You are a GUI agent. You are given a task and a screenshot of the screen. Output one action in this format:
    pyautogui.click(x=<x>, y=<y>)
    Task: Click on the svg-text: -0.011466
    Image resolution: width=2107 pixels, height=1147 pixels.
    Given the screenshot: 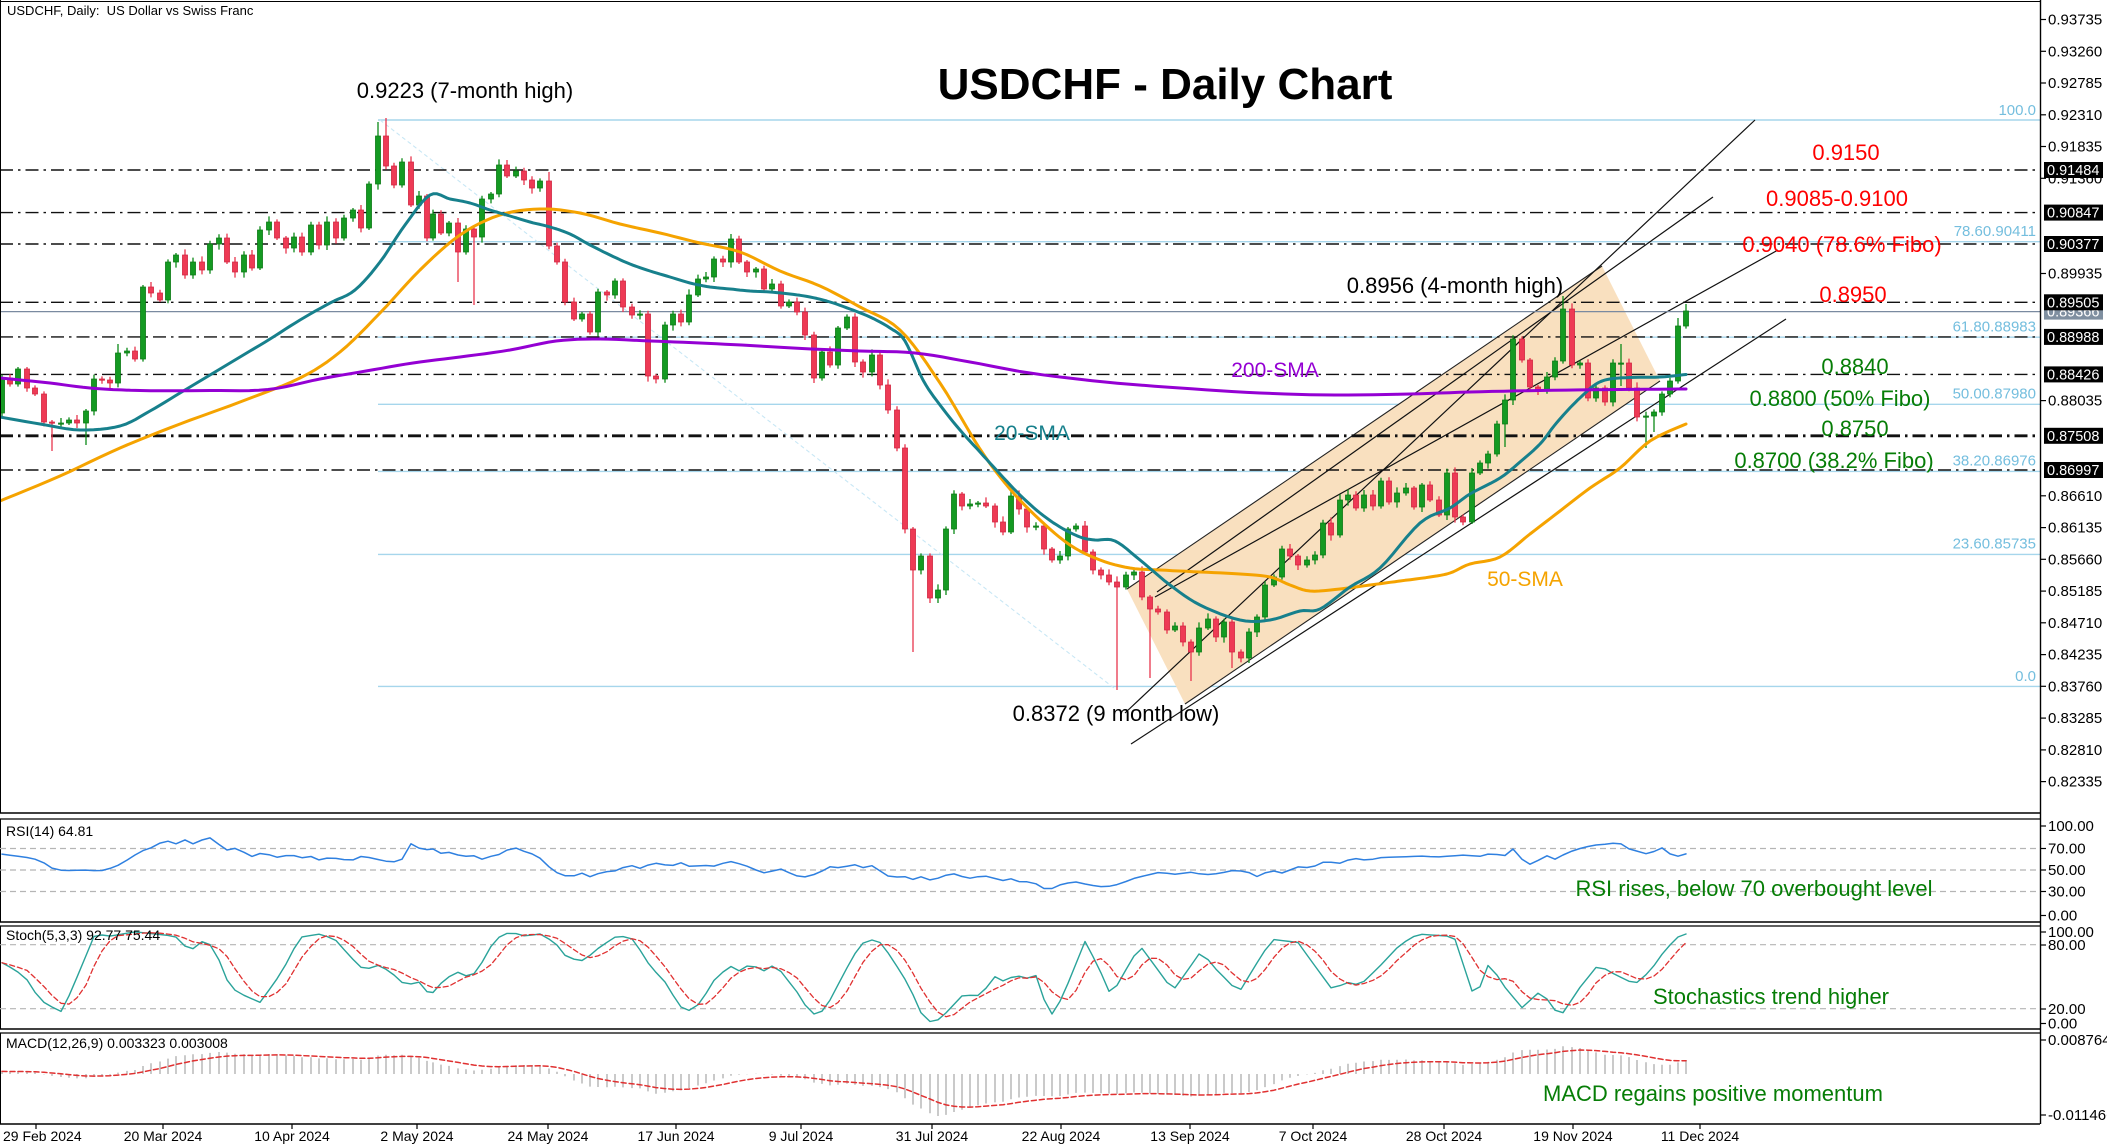 What is the action you would take?
    pyautogui.click(x=2077, y=1115)
    